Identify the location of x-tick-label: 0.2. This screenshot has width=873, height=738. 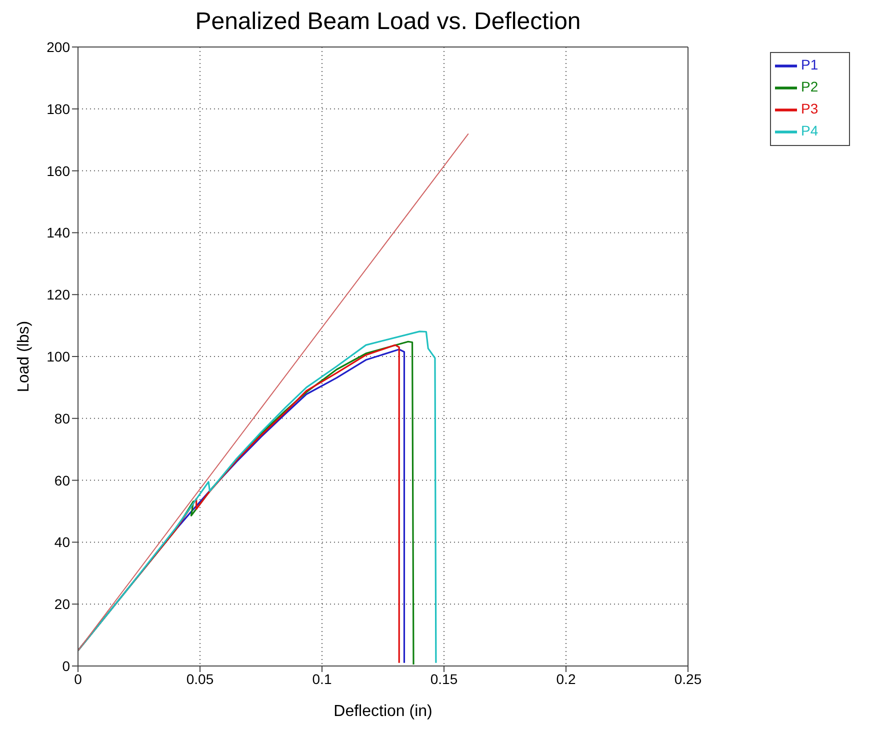
(566, 678).